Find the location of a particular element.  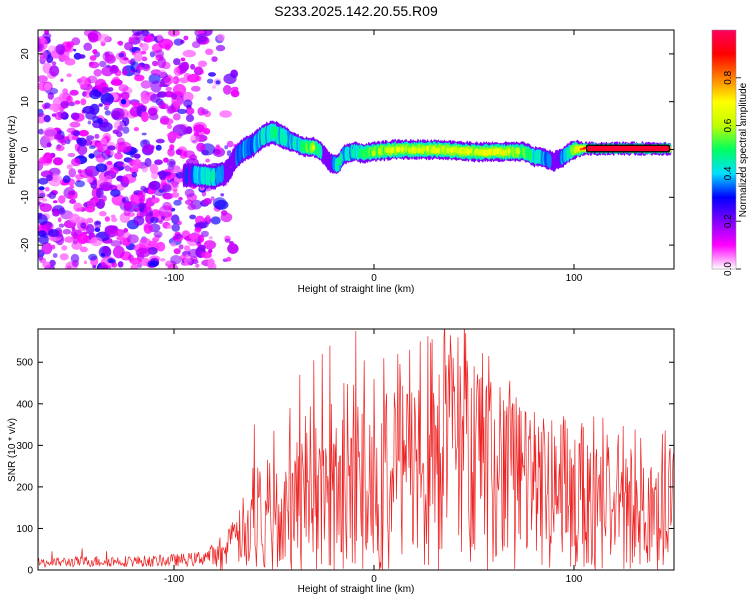

snr-y-tick-label: 0 is located at coordinates (30, 571).